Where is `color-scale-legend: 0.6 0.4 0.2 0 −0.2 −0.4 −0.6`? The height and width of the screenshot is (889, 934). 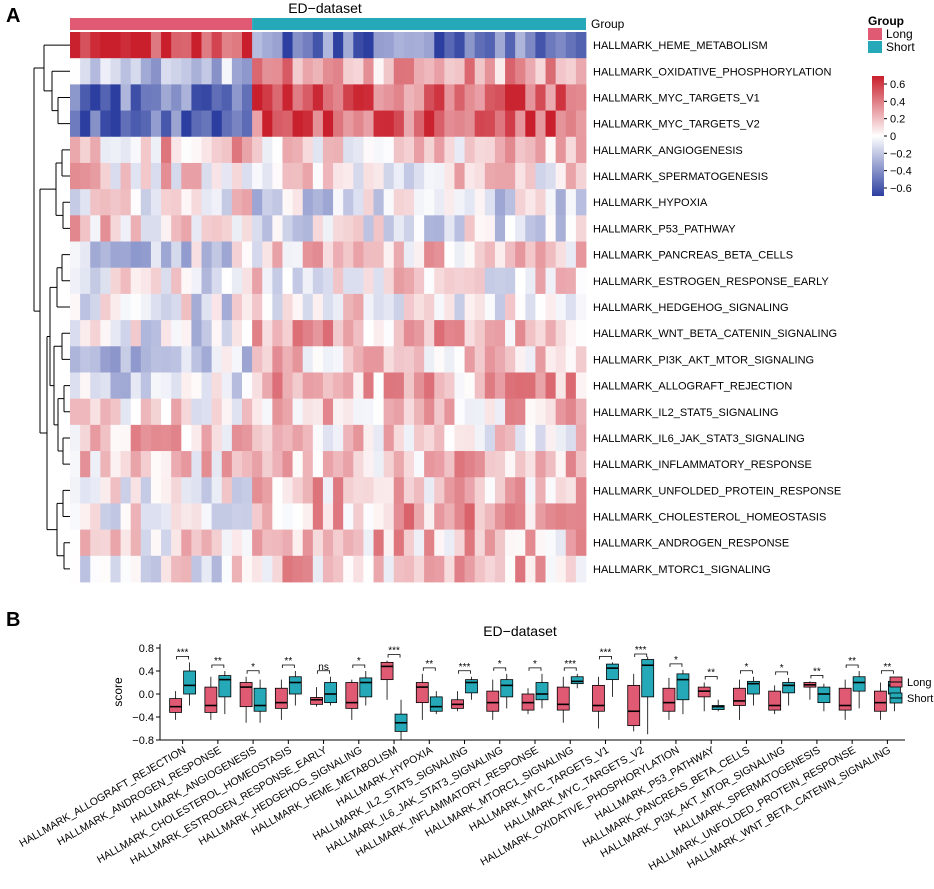
color-scale-legend: 0.6 0.4 0.2 0 −0.2 −0.4 −0.6 is located at coordinates (892, 136).